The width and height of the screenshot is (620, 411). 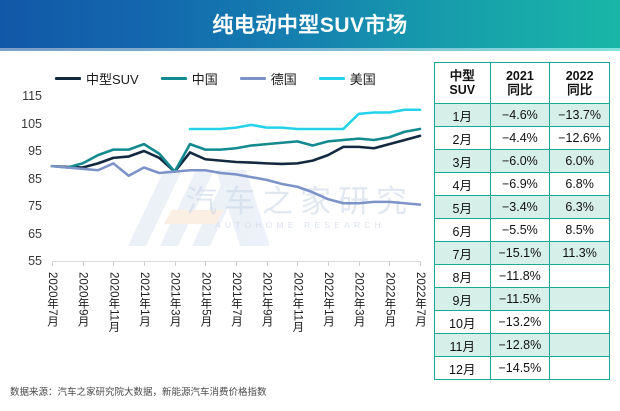 What do you see at coordinates (266, 299) in the screenshot?
I see `x-tick-label-7: 2021年9月` at bounding box center [266, 299].